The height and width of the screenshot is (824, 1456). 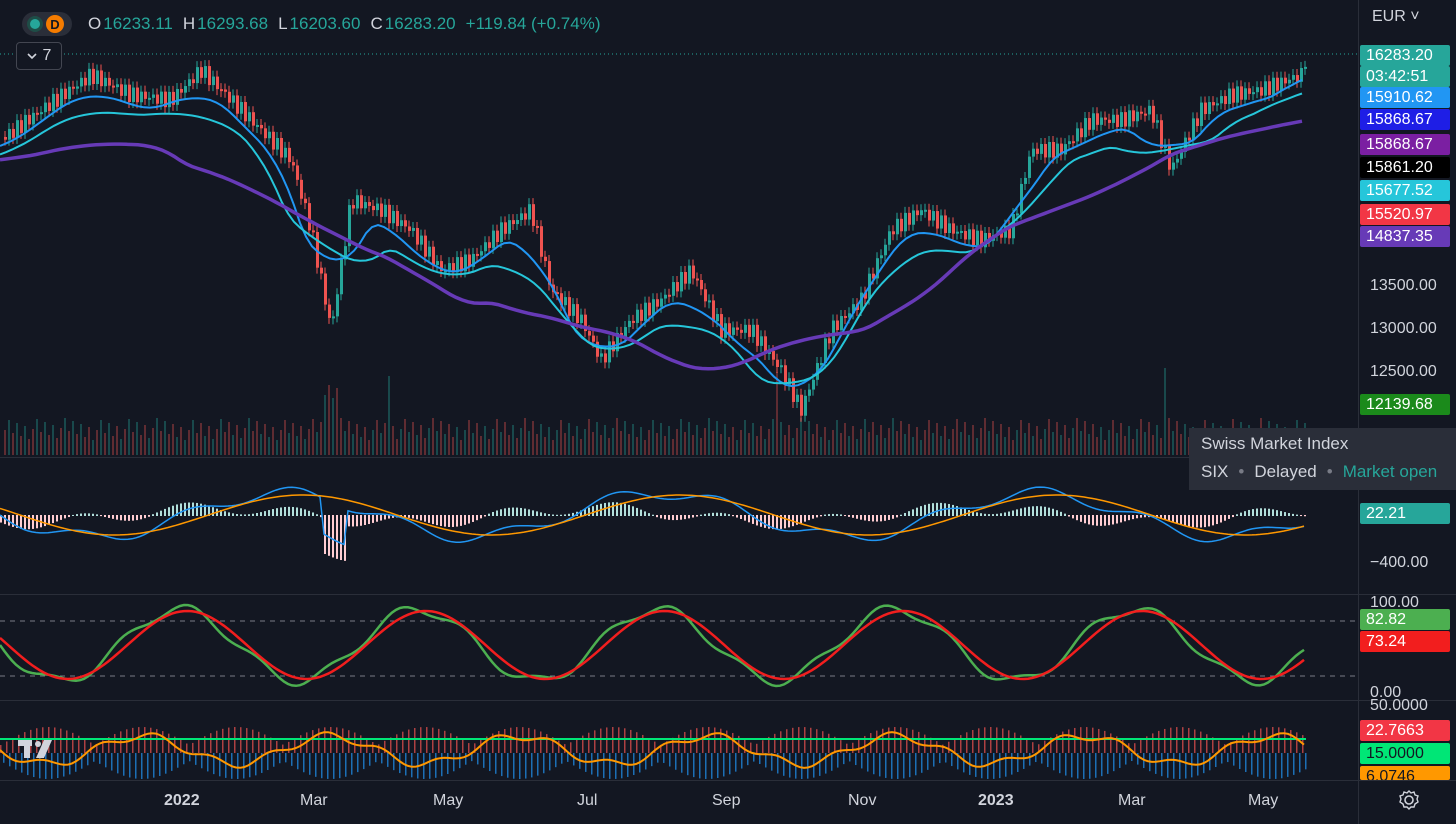 What do you see at coordinates (679, 802) in the screenshot?
I see `time-axis` at bounding box center [679, 802].